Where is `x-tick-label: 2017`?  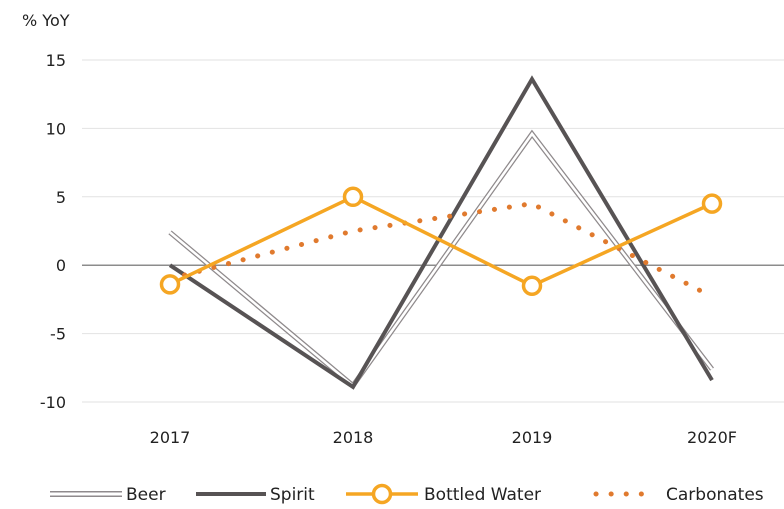 x-tick-label: 2017 is located at coordinates (170, 437).